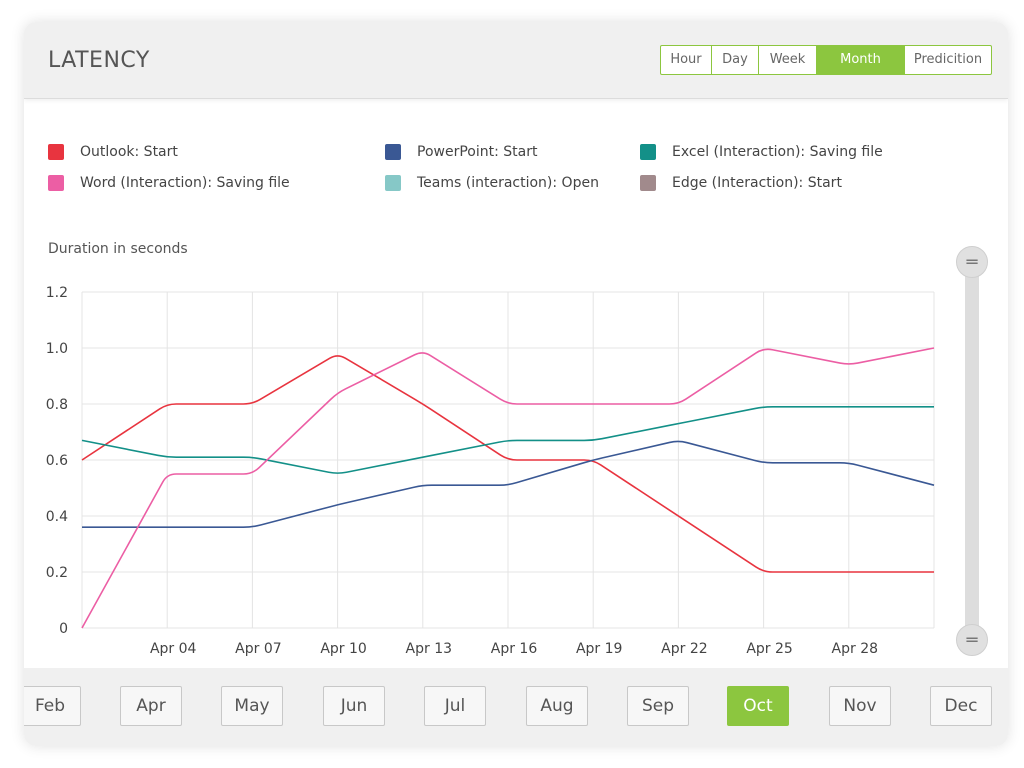 This screenshot has height=768, width=1024. Describe the element at coordinates (57, 405) in the screenshot. I see `y-tick-label: 0.8` at that location.